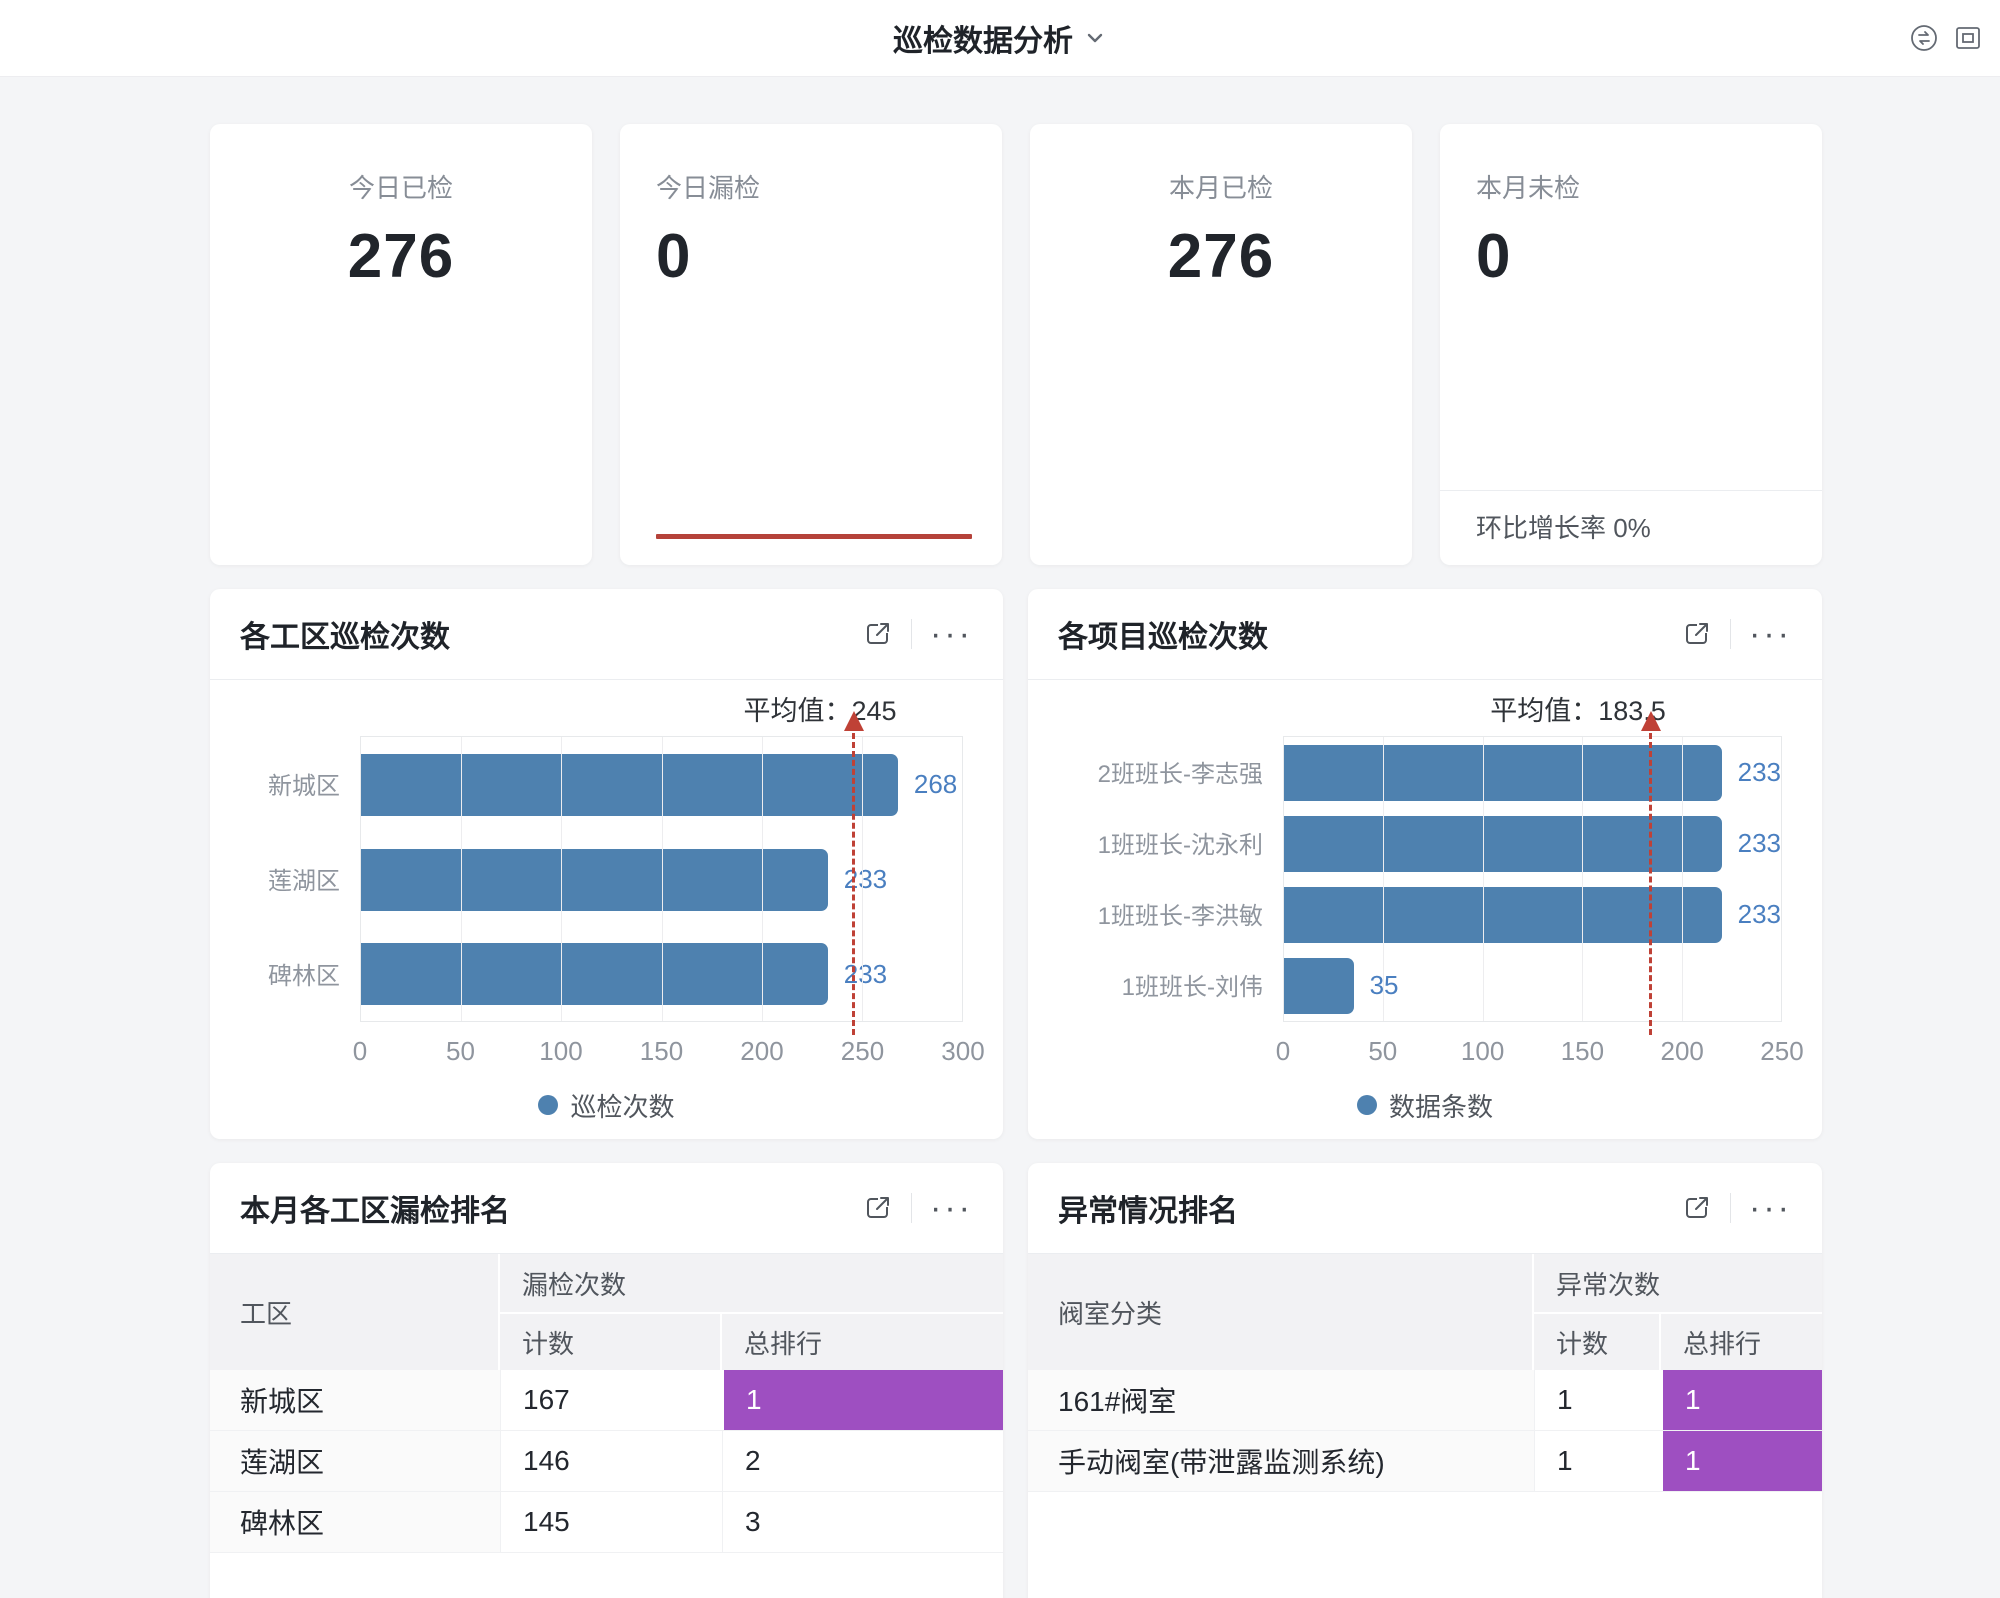 The height and width of the screenshot is (1598, 2000). What do you see at coordinates (606, 634) in the screenshot?
I see `chart-card-header: 各工区巡检次数 ···` at bounding box center [606, 634].